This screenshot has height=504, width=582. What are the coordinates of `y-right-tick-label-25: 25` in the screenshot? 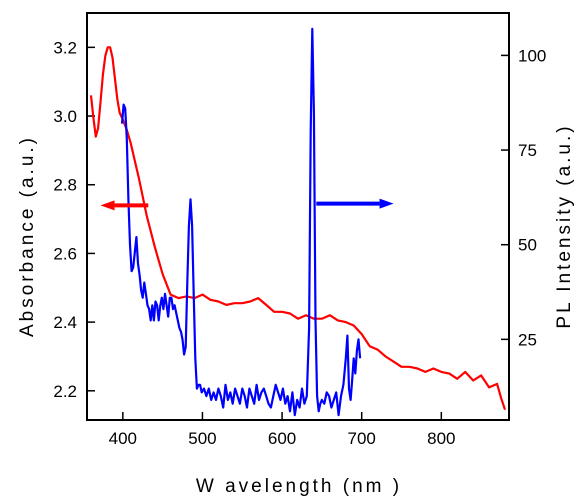 It's located at (527, 339).